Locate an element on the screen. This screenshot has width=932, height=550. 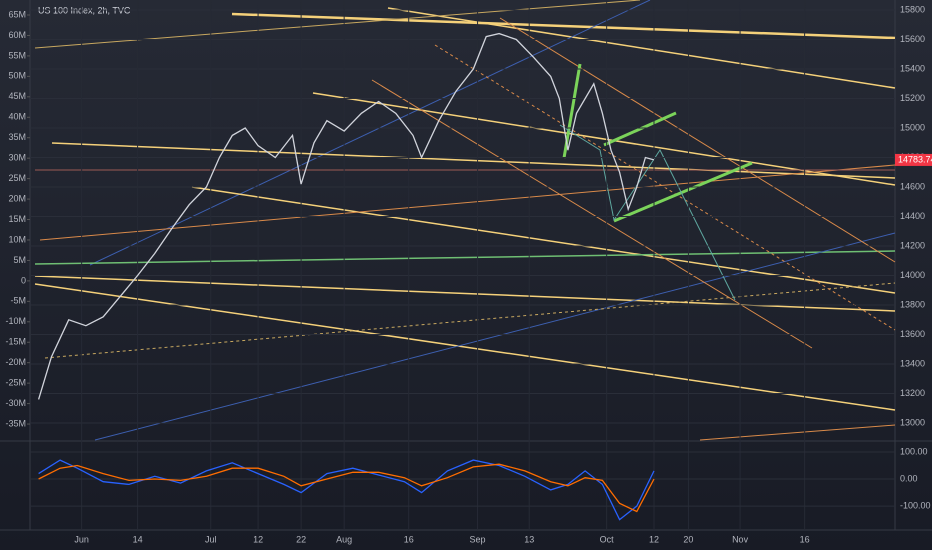
y2-tick-label: 45M is located at coordinates (17, 96).